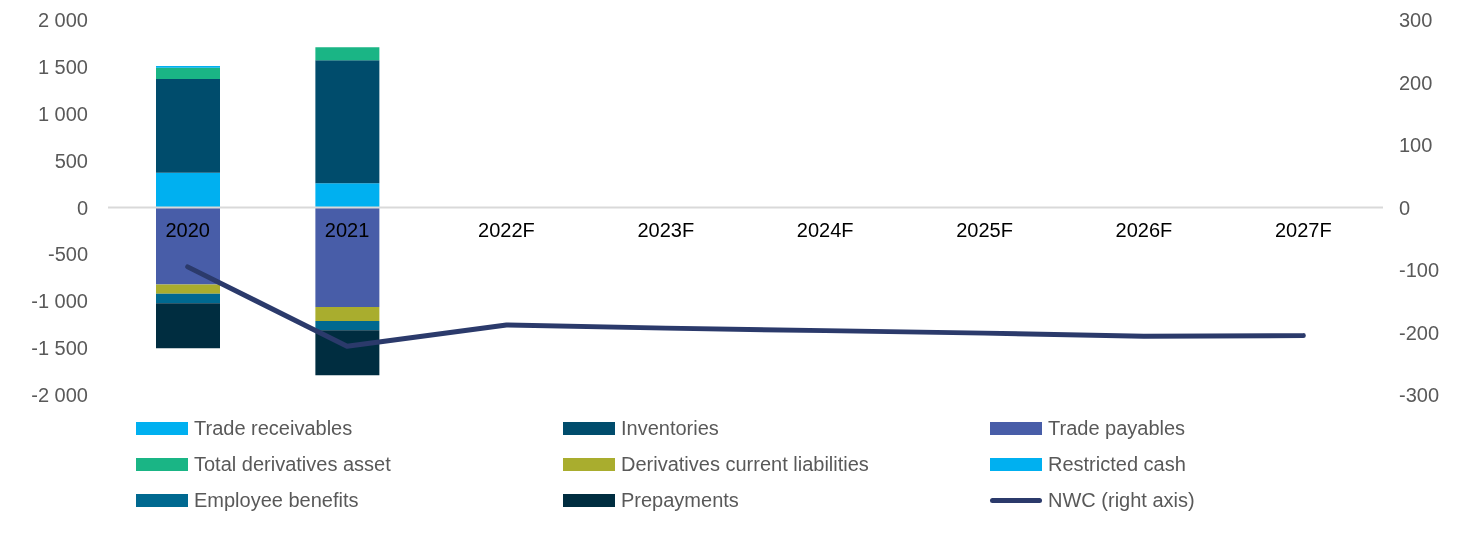 This screenshot has height=542, width=1471. I want to click on y2-tick-label: -200, so click(1419, 332).